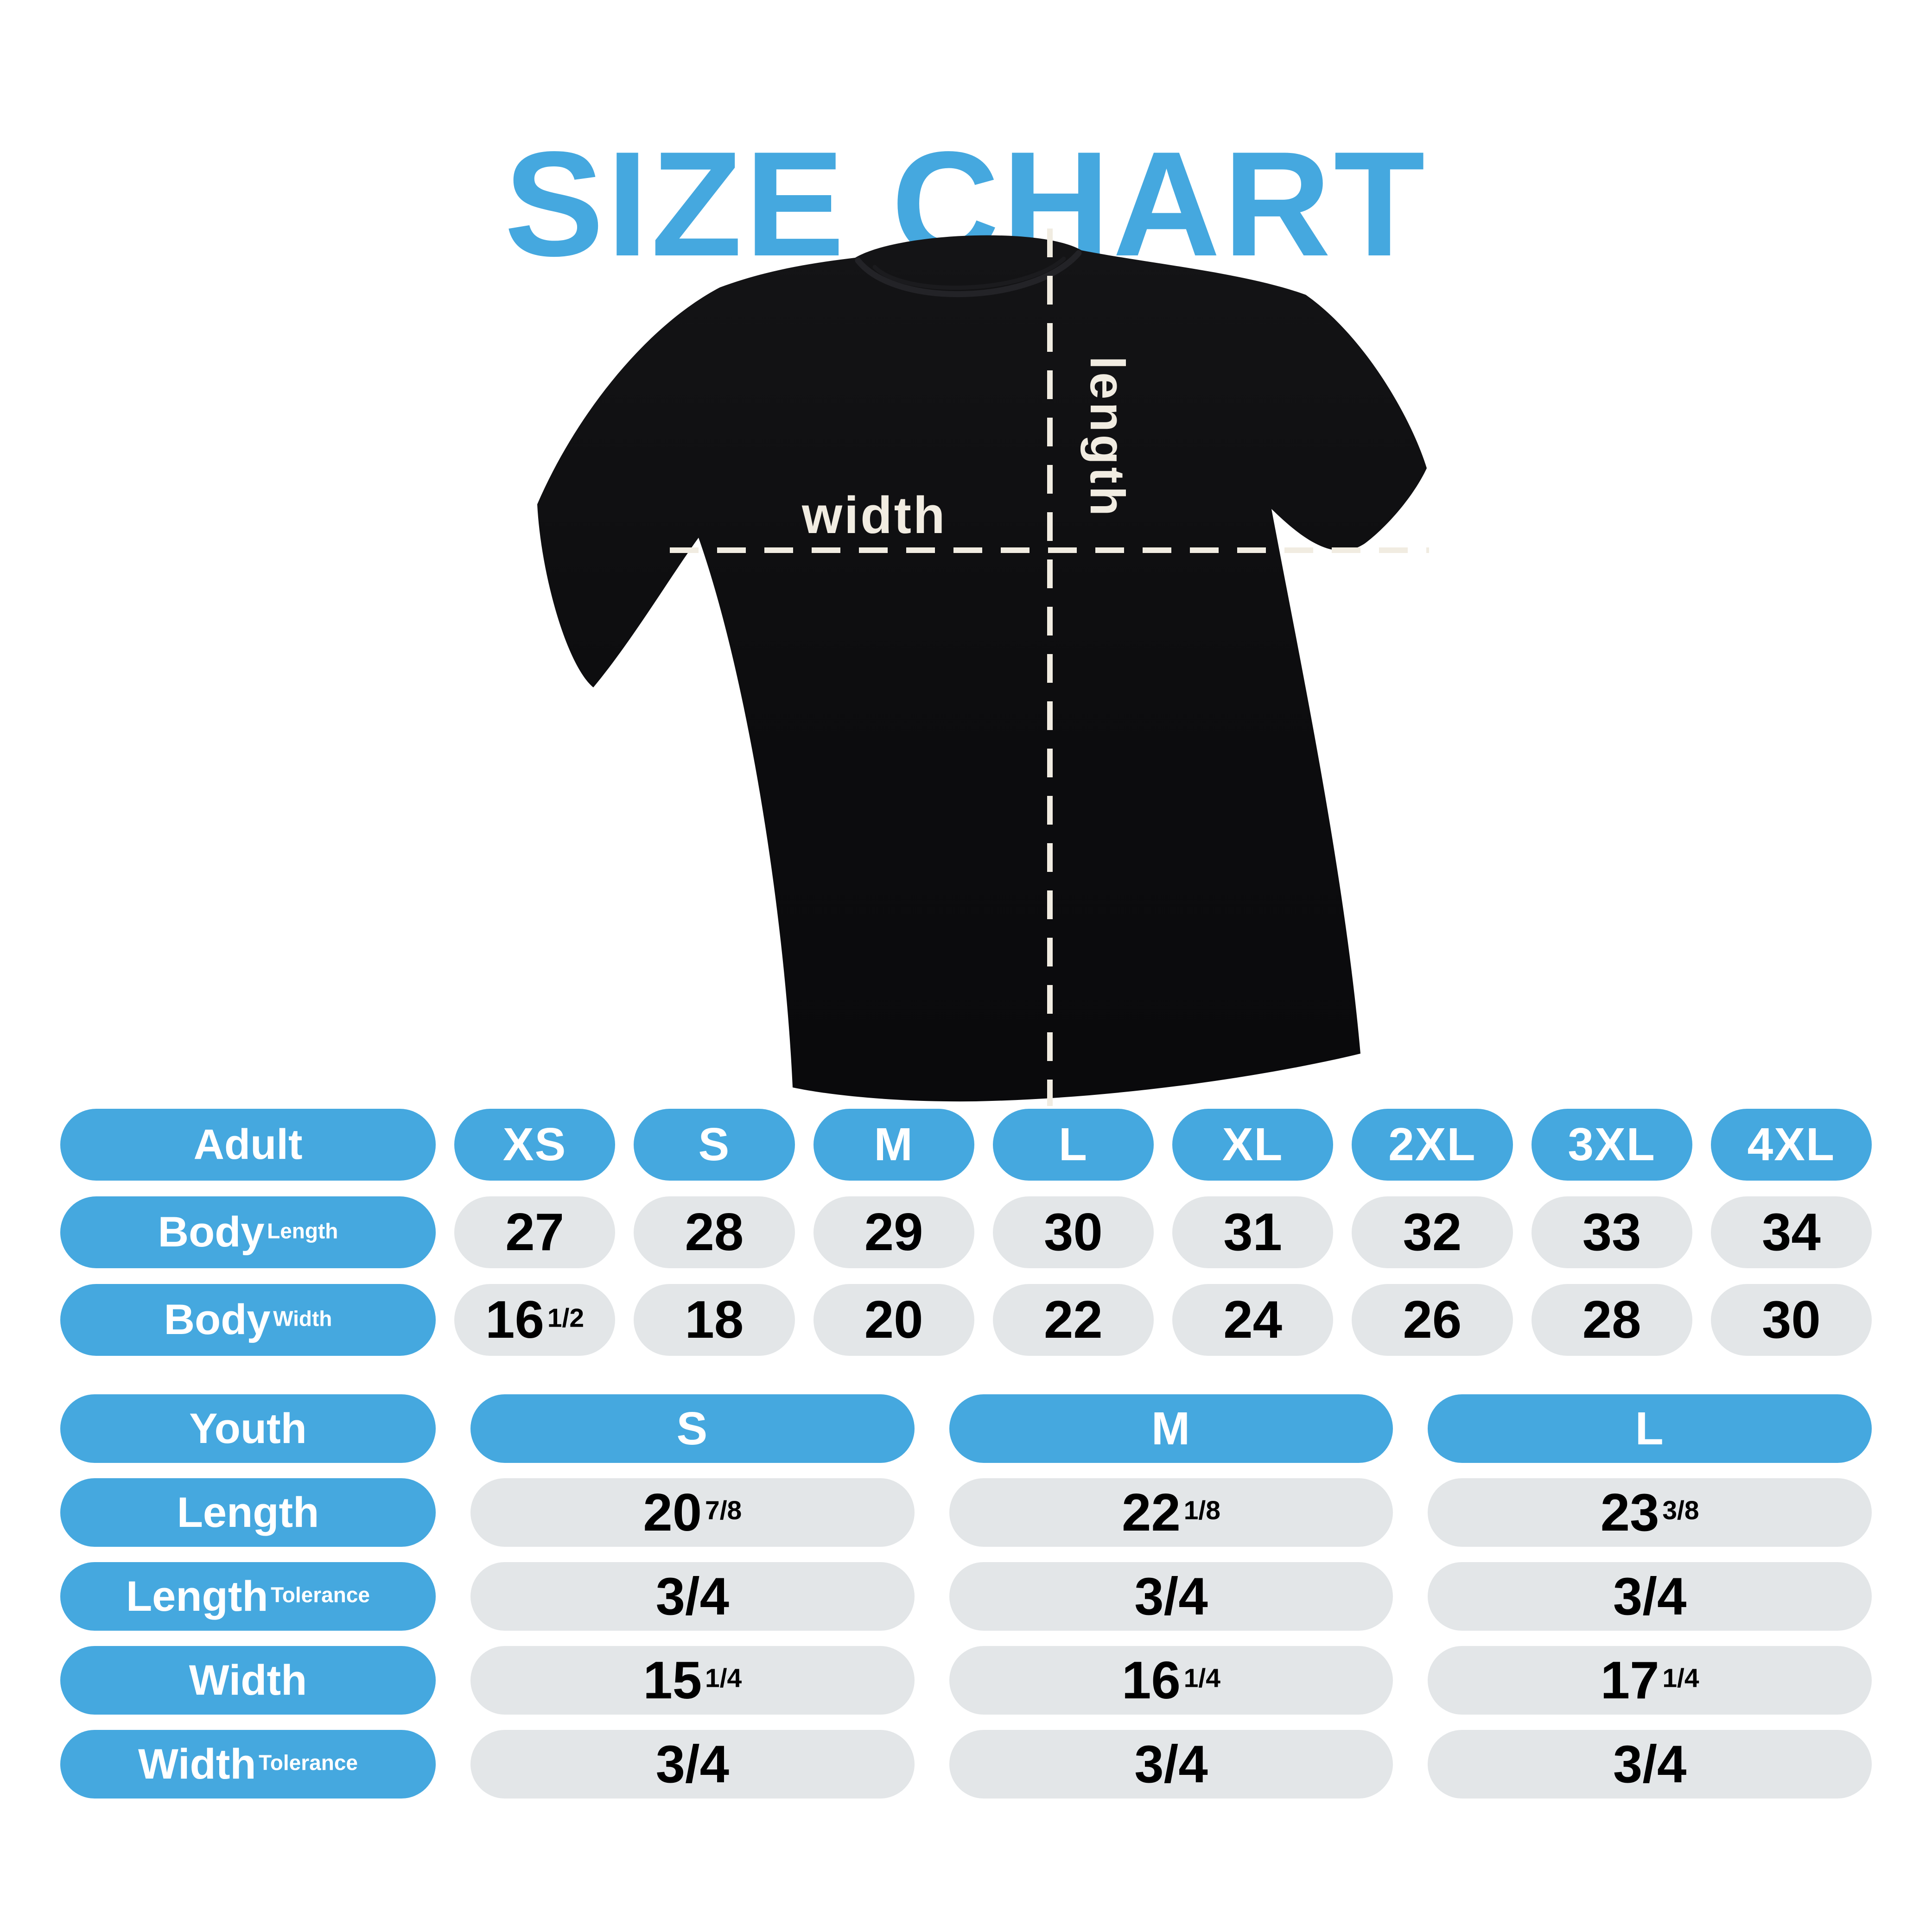  I want to click on width-label: width, so click(874, 515).